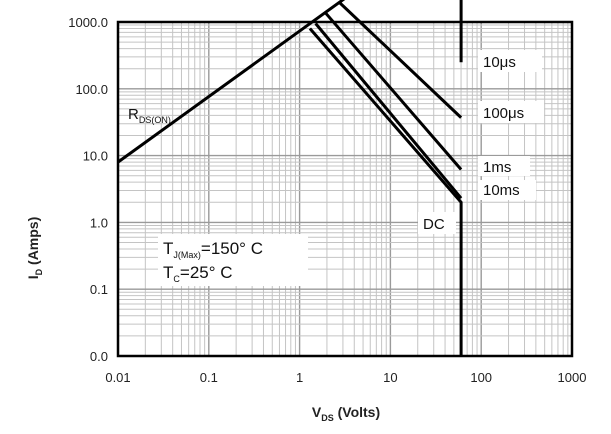  Describe the element at coordinates (572, 377) in the screenshot. I see `x-tick-label: 1000` at that location.